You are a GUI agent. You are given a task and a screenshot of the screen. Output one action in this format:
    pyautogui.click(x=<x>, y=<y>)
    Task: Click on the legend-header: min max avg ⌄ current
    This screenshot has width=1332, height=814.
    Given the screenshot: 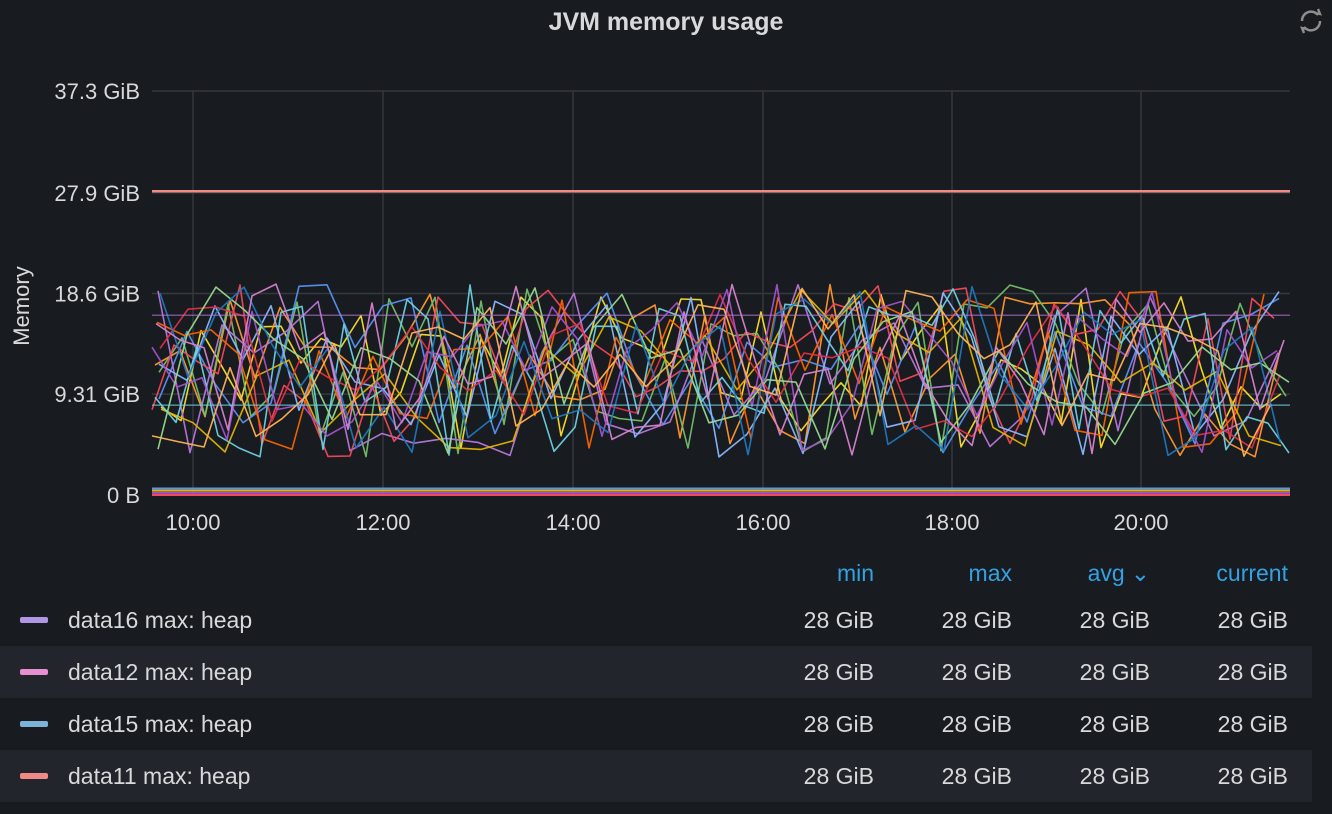 What is the action you would take?
    pyautogui.click(x=656, y=574)
    